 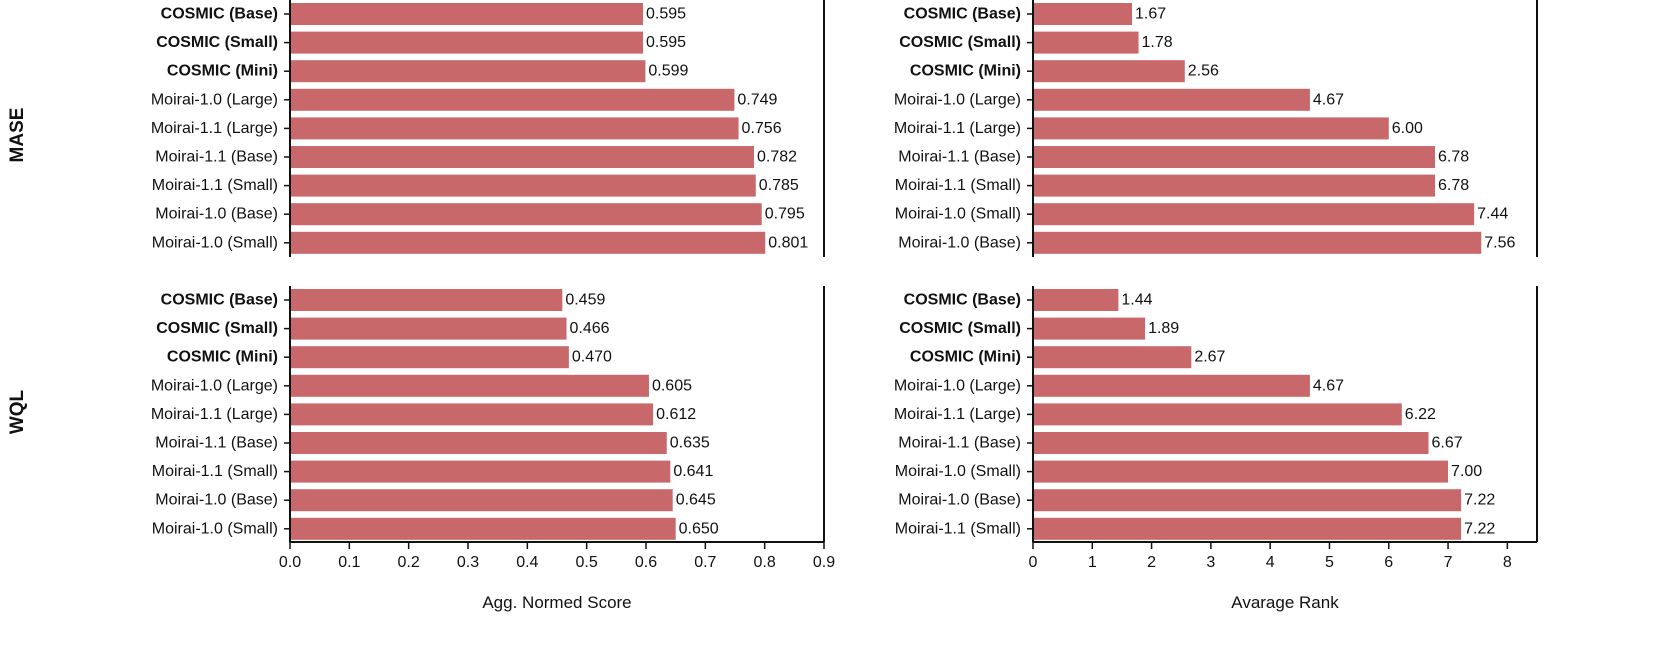 I want to click on data-label: 1.78, so click(x=1157, y=42).